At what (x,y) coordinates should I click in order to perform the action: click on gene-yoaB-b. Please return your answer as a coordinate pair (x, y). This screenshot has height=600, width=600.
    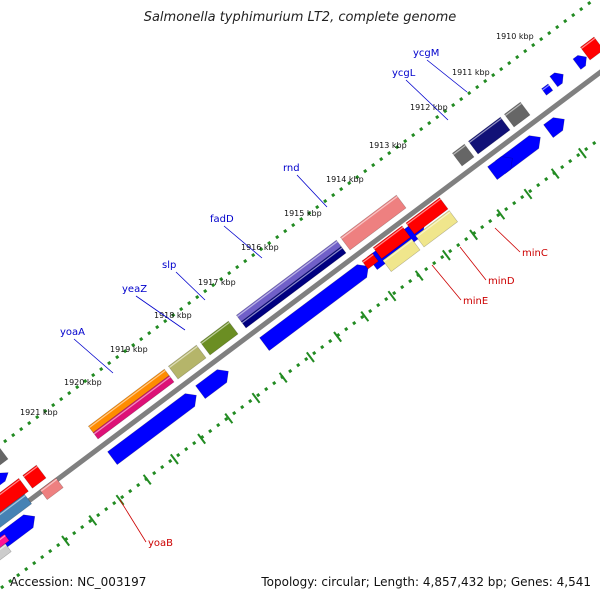
    Looking at the image, I should click on (51, 489).